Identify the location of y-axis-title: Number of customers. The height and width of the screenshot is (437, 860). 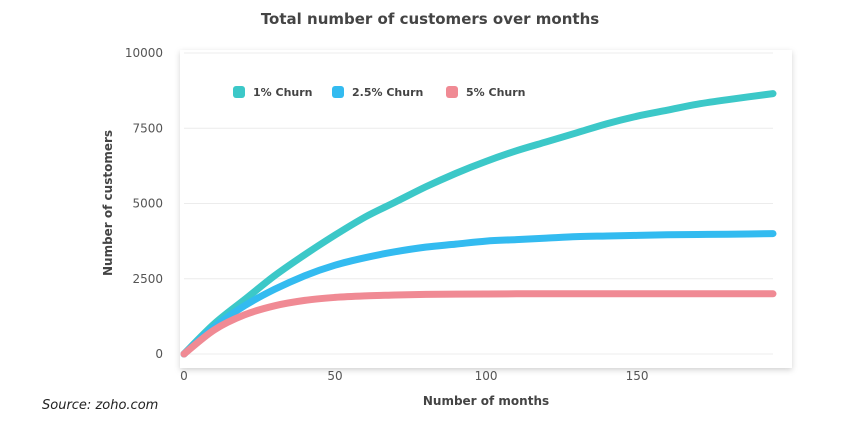
(108, 203).